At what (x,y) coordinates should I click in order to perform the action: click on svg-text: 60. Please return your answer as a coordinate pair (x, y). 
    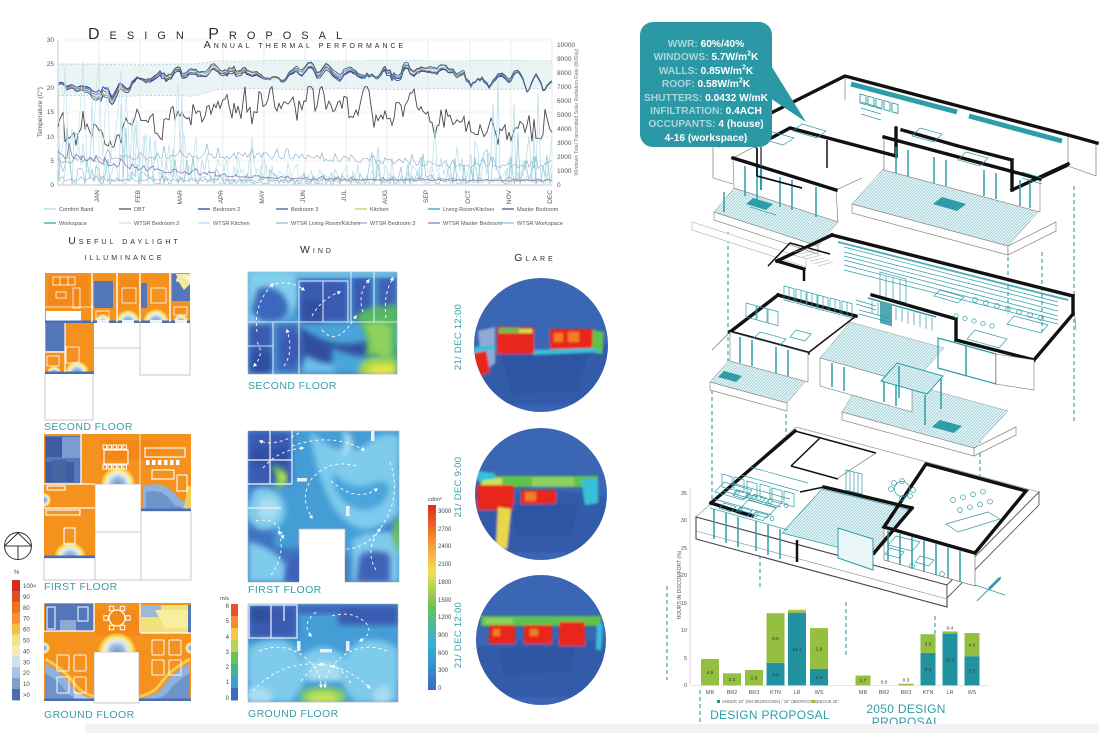
    Looking at the image, I should click on (26, 631).